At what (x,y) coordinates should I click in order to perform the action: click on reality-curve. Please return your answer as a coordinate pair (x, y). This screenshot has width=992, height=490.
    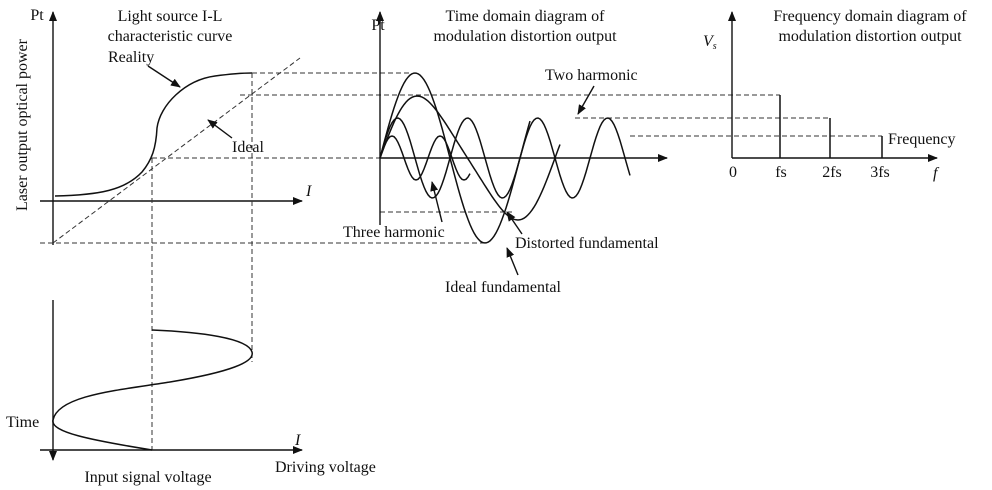
    Looking at the image, I should click on (153, 134).